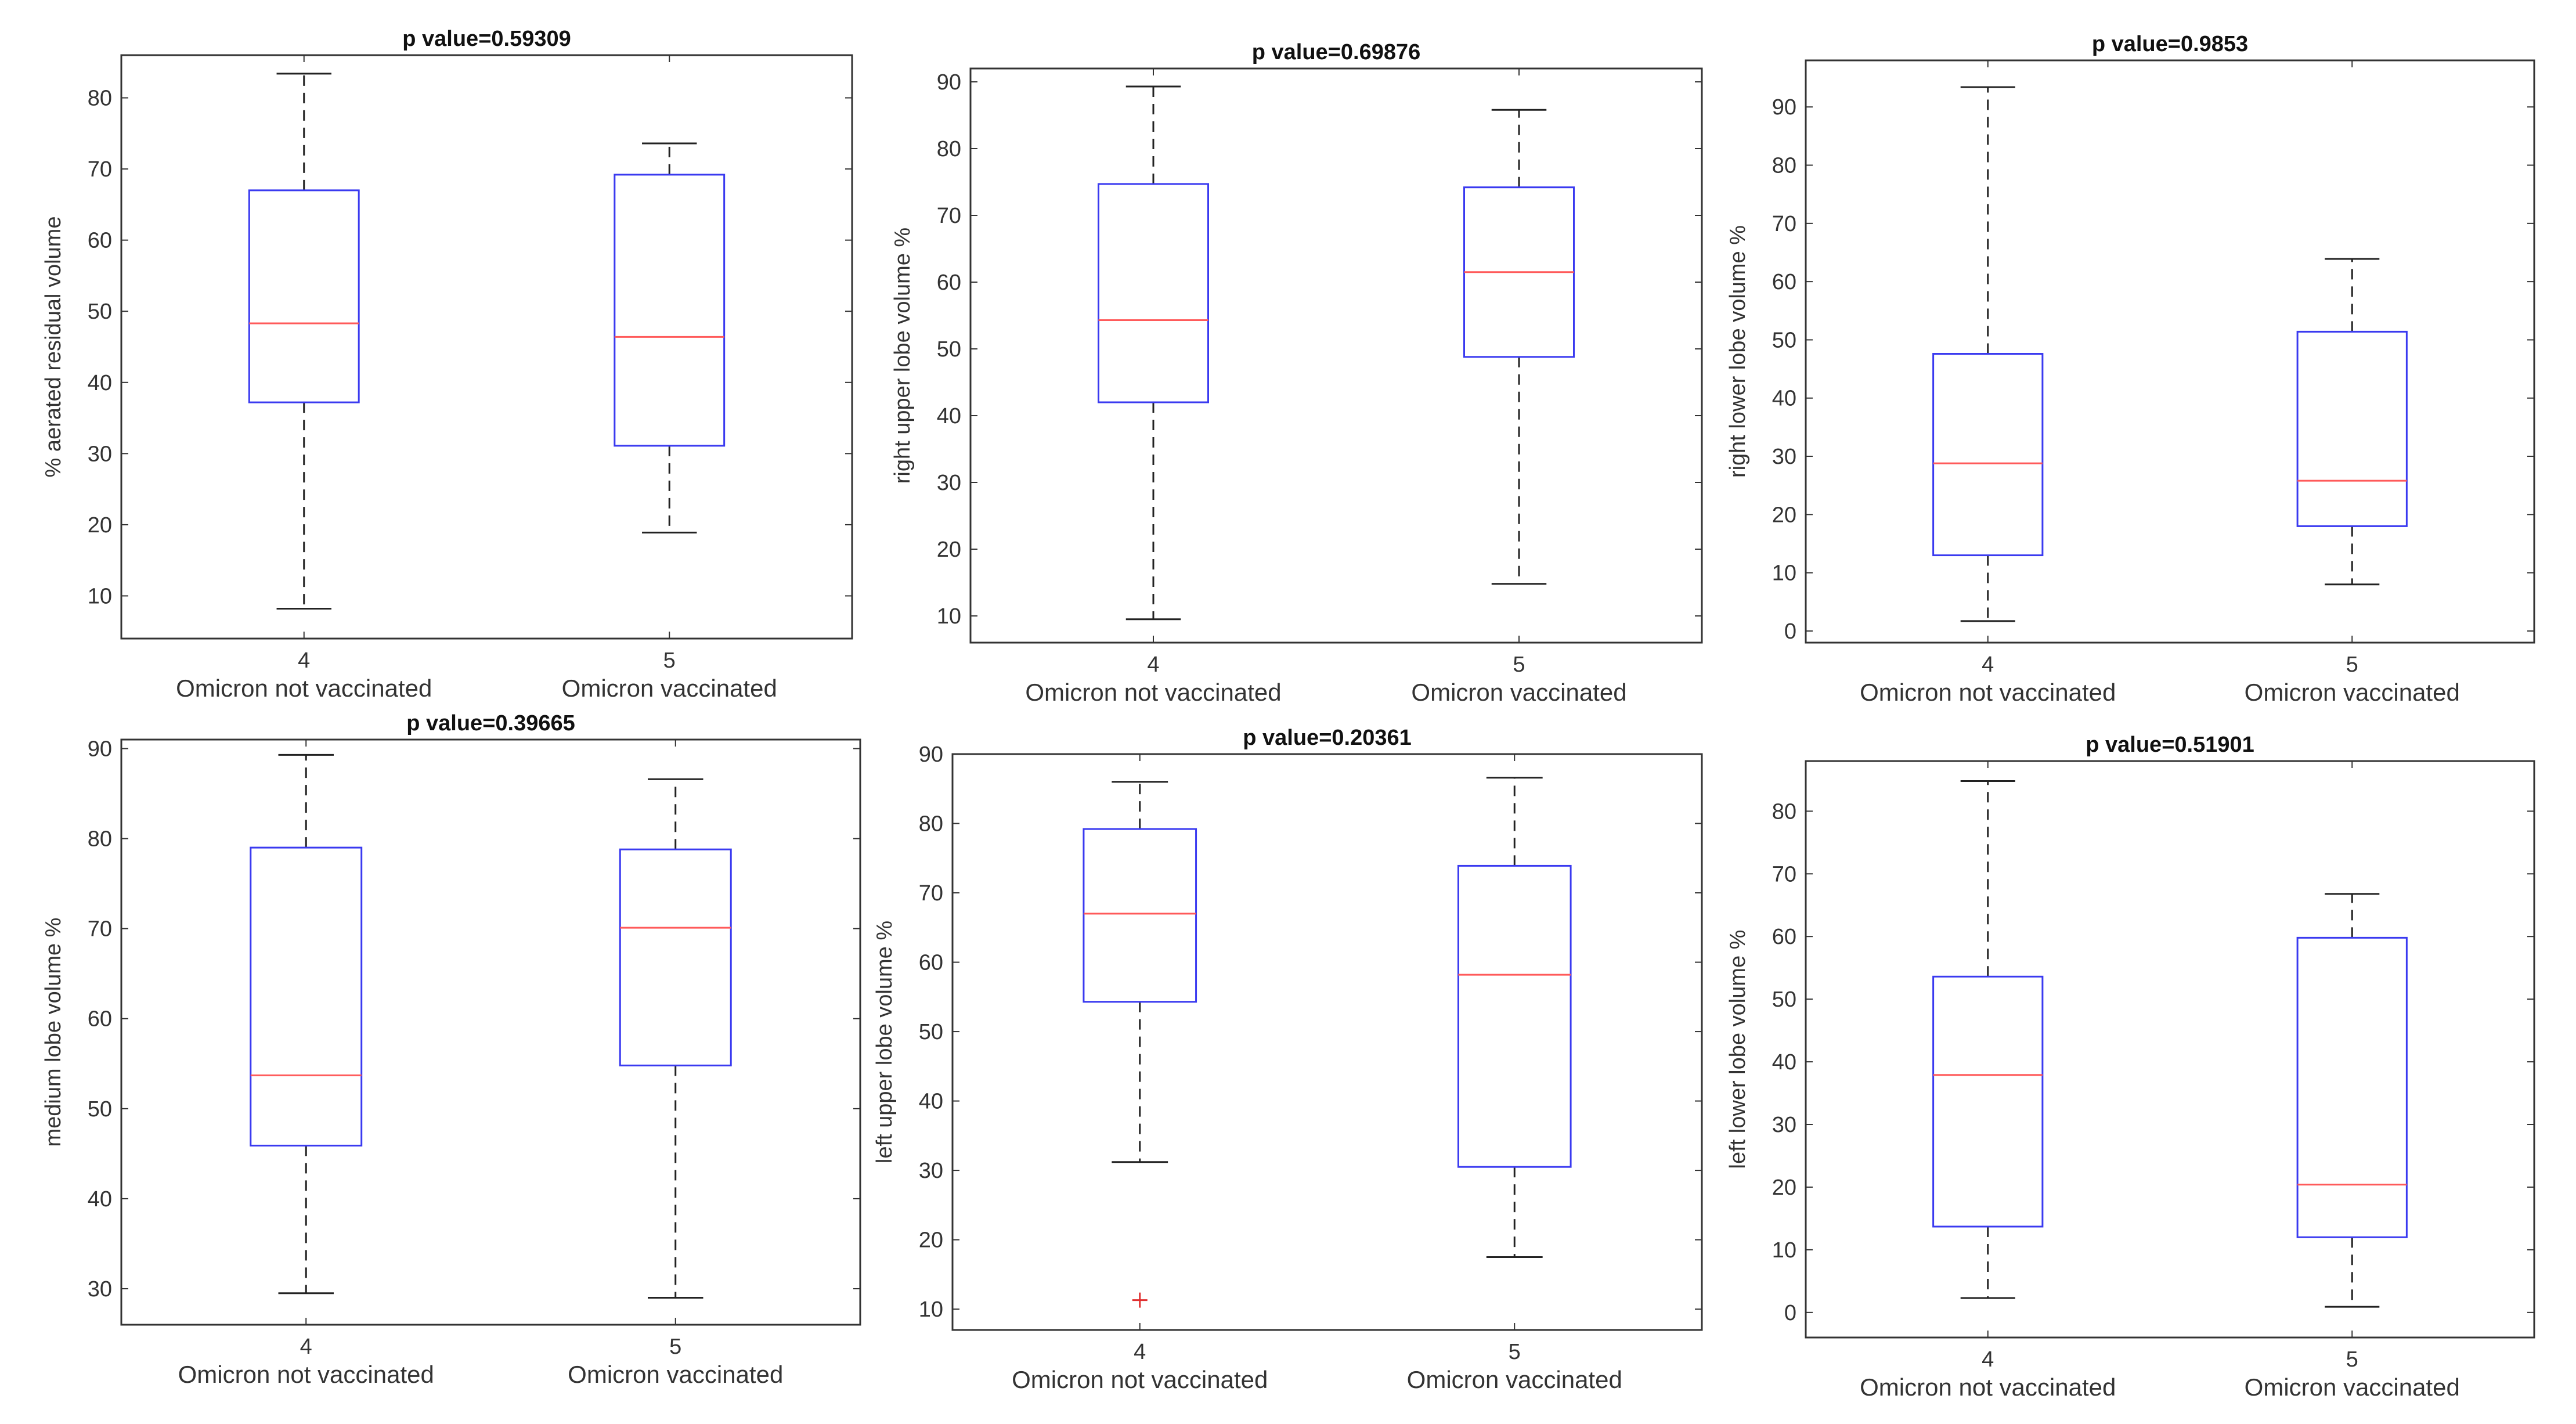  I want to click on y-axis-label: right lower lobe volume %, so click(1738, 351).